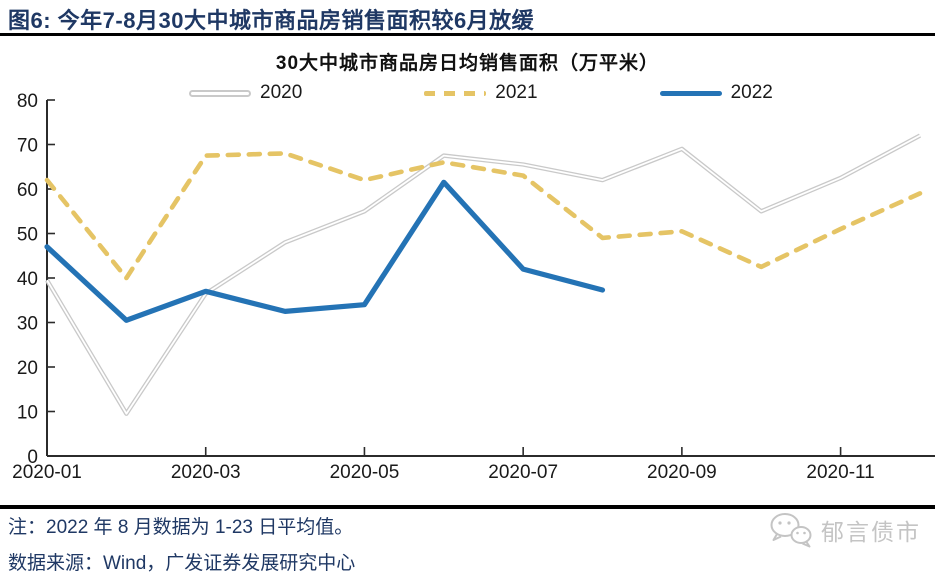  I want to click on legend-label-2020: 2020, so click(281, 92).